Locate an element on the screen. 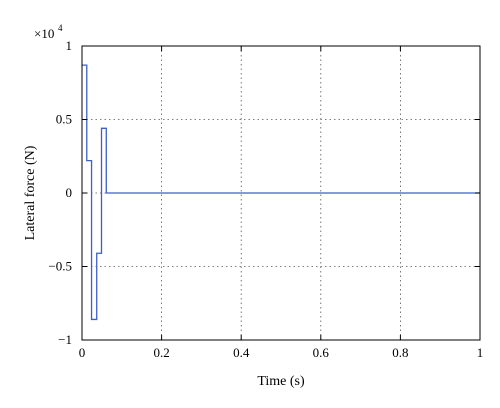 The width and height of the screenshot is (500, 408). x-tick-label-2: 0.4 is located at coordinates (241, 352).